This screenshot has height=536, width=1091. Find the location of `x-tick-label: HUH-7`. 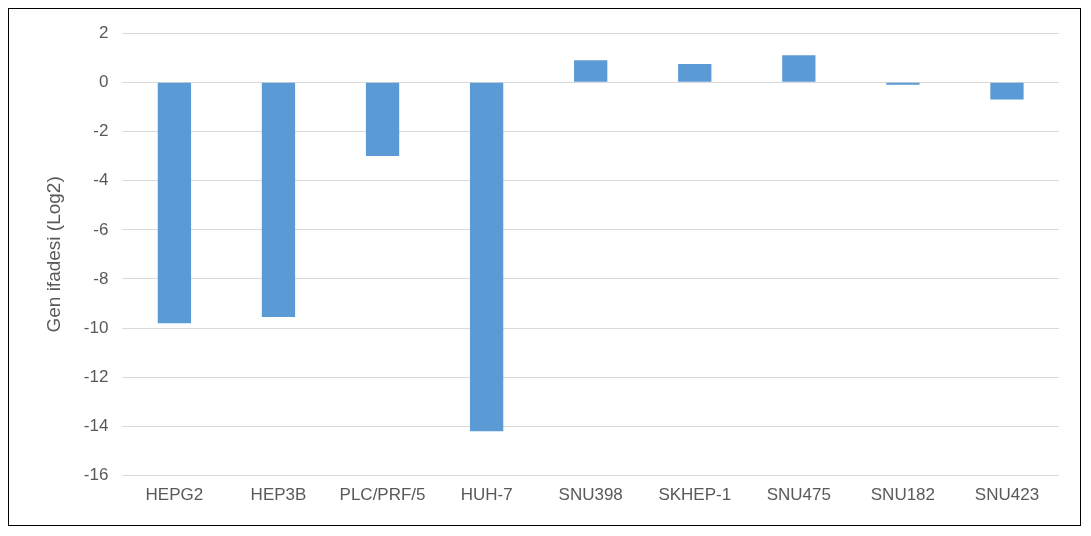

x-tick-label: HUH-7 is located at coordinates (486, 495).